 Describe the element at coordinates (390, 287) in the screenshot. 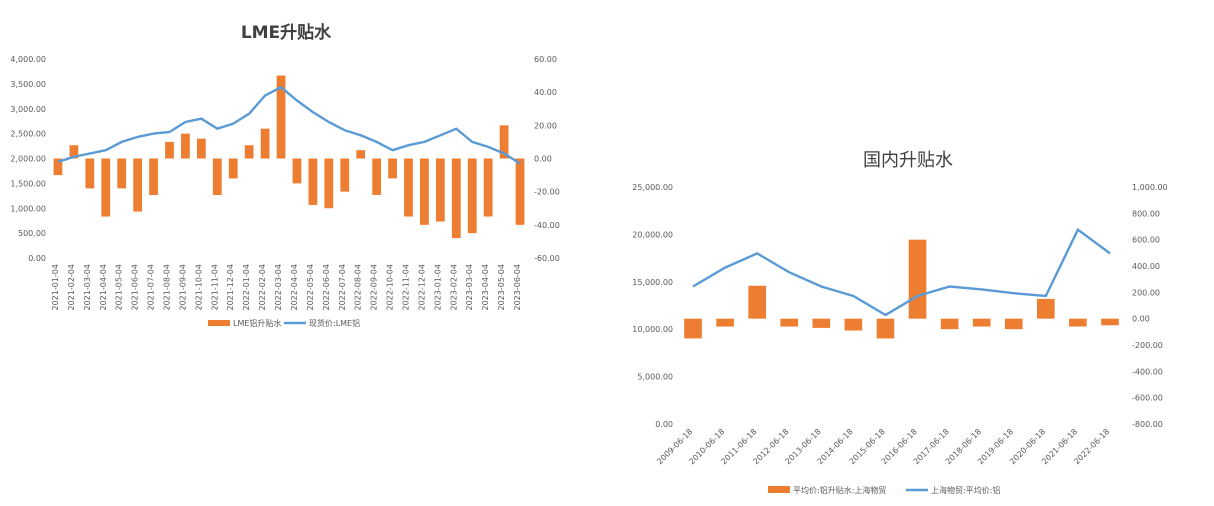

I see `lme-x-tick-label: 2022-10-04` at that location.